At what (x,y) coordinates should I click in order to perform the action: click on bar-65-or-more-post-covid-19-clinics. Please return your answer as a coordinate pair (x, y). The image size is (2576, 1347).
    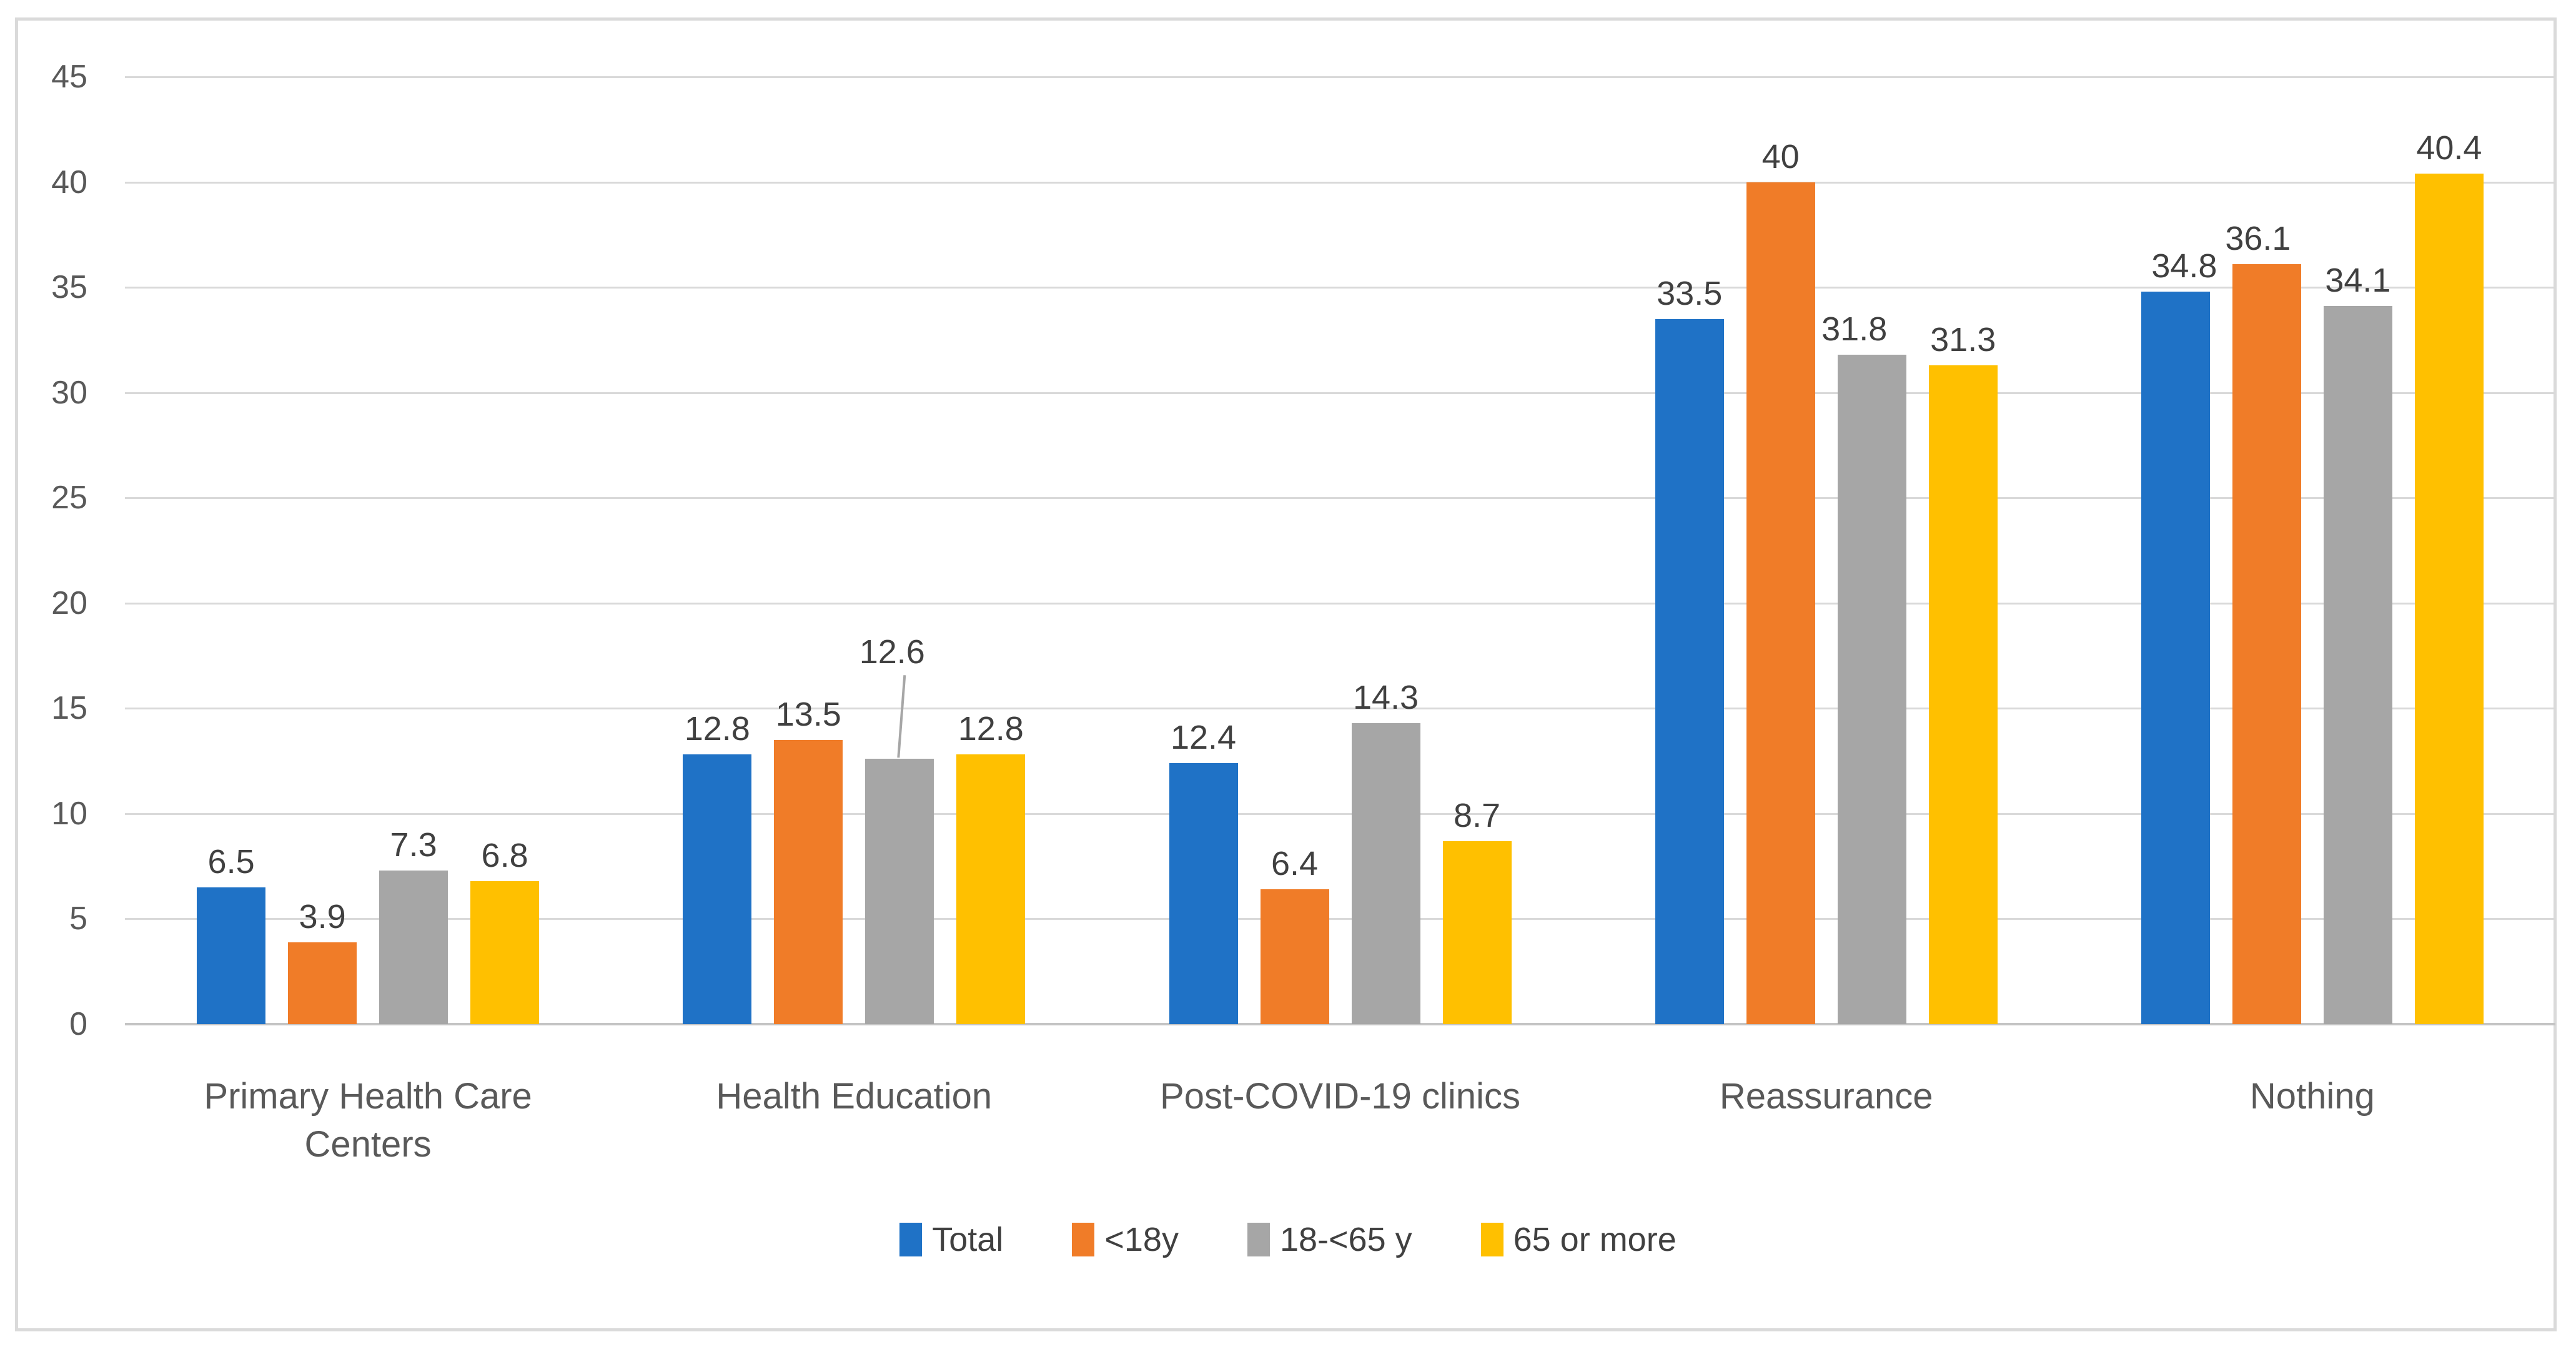
    Looking at the image, I should click on (1477, 932).